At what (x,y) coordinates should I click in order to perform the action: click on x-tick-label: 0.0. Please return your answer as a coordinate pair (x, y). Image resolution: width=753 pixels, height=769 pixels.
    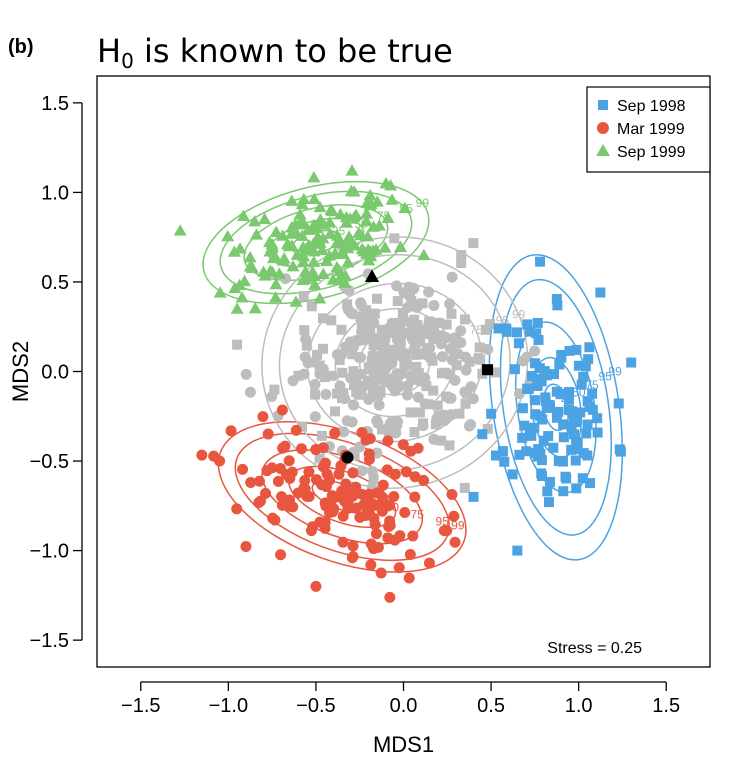
    Looking at the image, I should click on (404, 706).